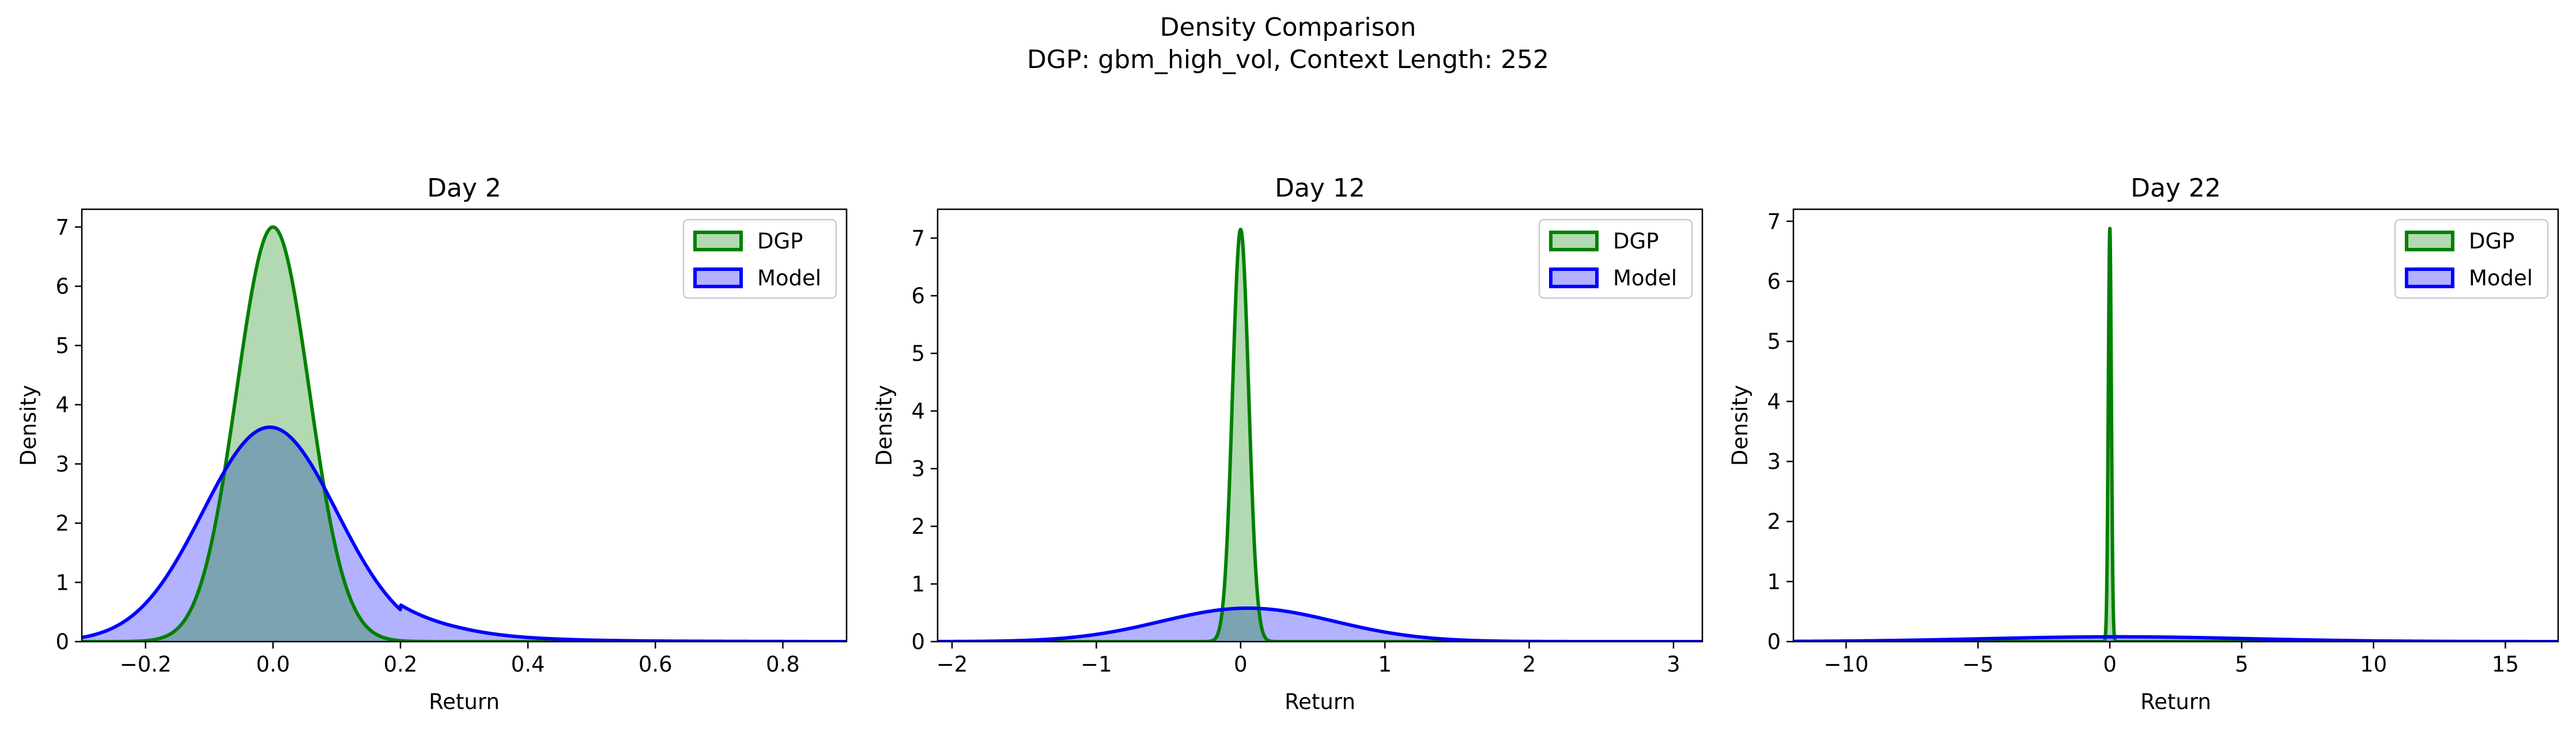 This screenshot has height=735, width=2576. Describe the element at coordinates (1978, 664) in the screenshot. I see `x-tick-label: −5` at that location.